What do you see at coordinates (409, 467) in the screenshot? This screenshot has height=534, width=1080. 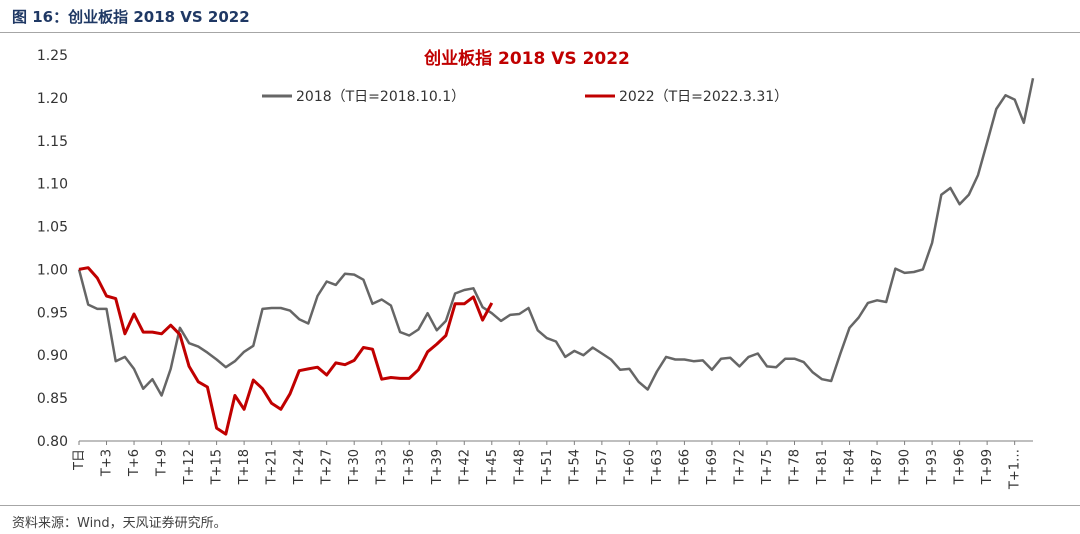 I see `x-tick-label: T+36` at bounding box center [409, 467].